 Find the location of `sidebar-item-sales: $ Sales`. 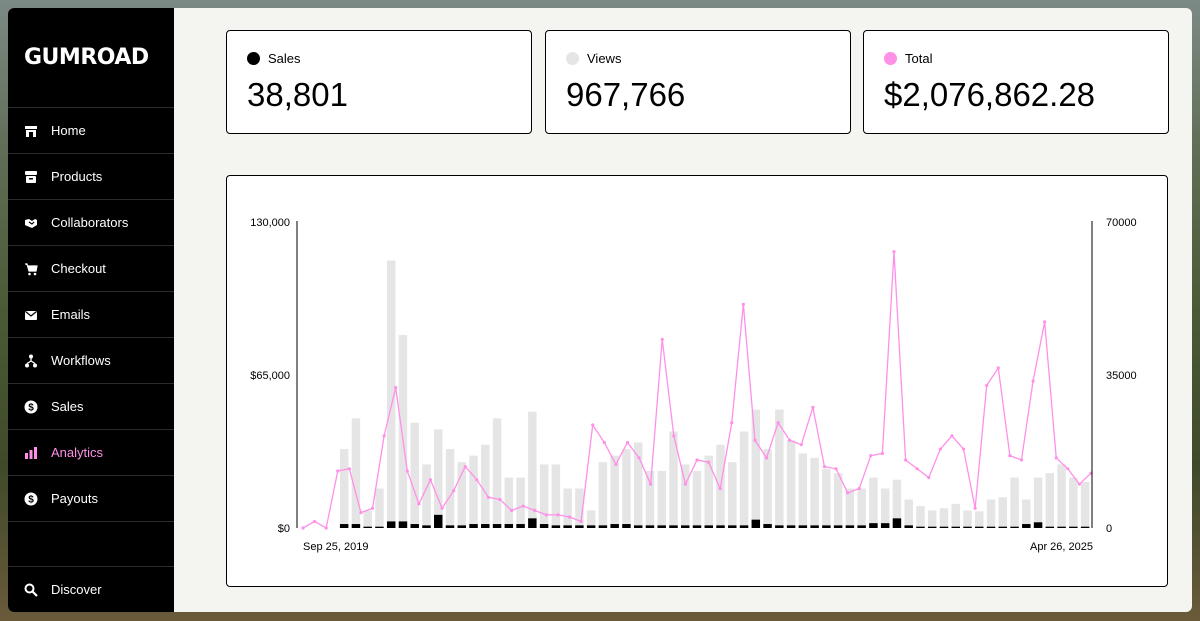

sidebar-item-sales: $ Sales is located at coordinates (91, 407).